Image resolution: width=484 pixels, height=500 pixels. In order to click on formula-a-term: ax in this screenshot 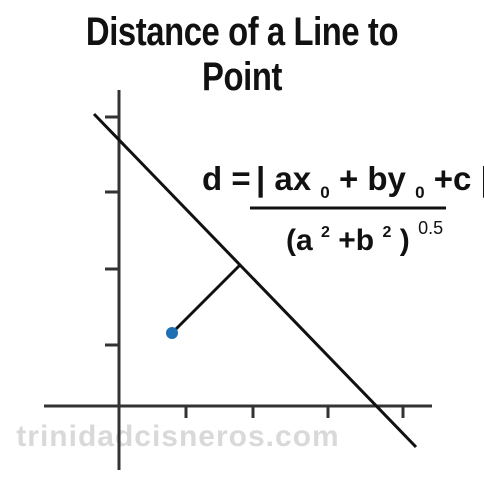, I will do `click(292, 178)`.